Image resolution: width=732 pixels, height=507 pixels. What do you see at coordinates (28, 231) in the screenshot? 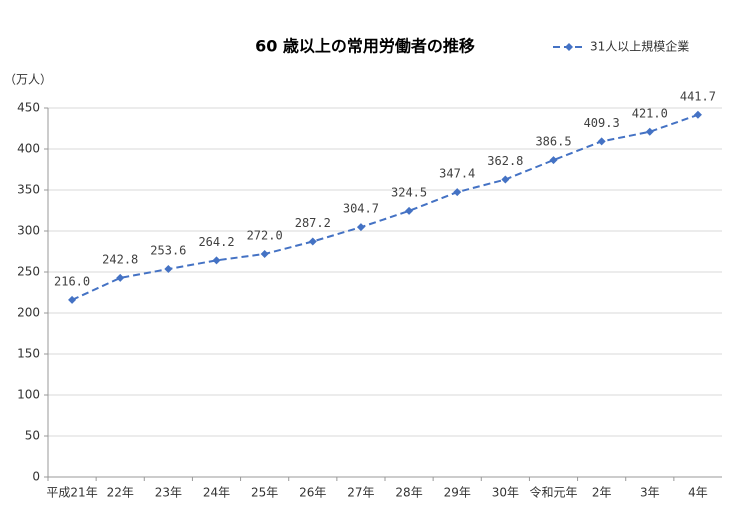
I see `y-tick-label: 300` at bounding box center [28, 231].